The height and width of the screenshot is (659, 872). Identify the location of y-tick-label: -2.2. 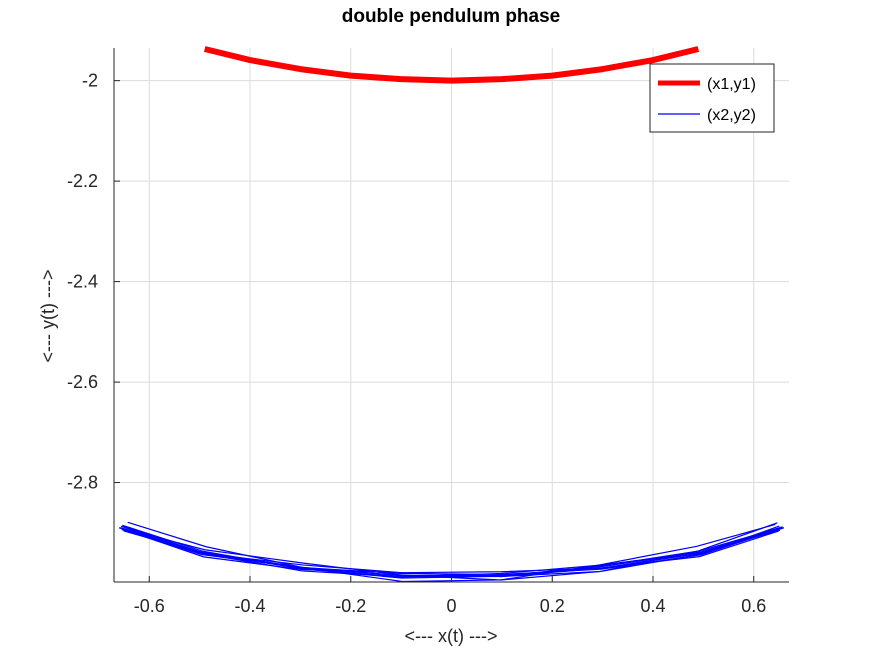
(82, 181).